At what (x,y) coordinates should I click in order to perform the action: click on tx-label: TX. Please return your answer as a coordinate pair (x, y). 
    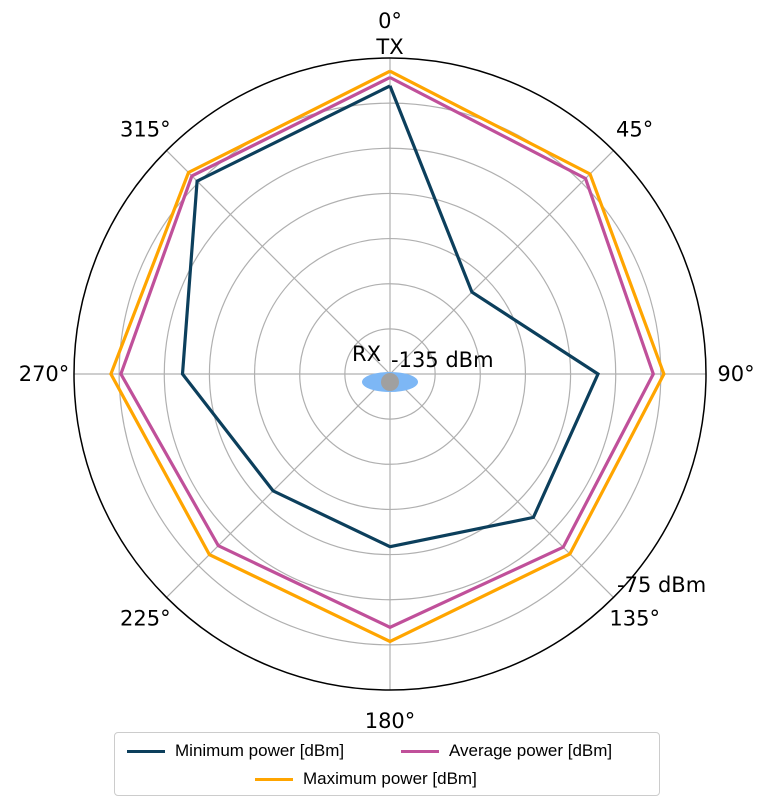
    Looking at the image, I should click on (389, 47).